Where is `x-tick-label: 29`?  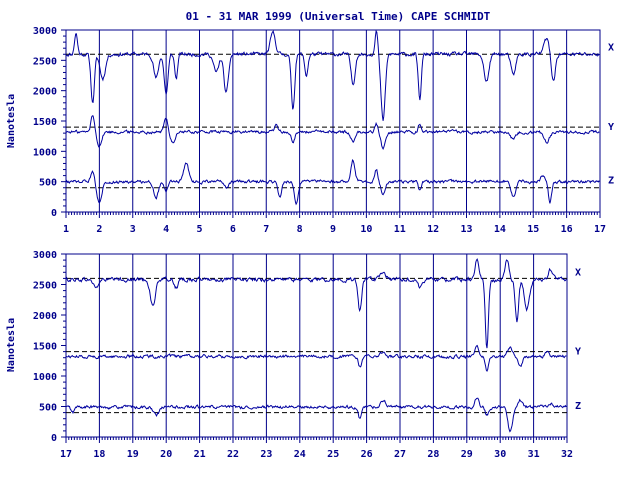 x-tick-label: 29 is located at coordinates (467, 454).